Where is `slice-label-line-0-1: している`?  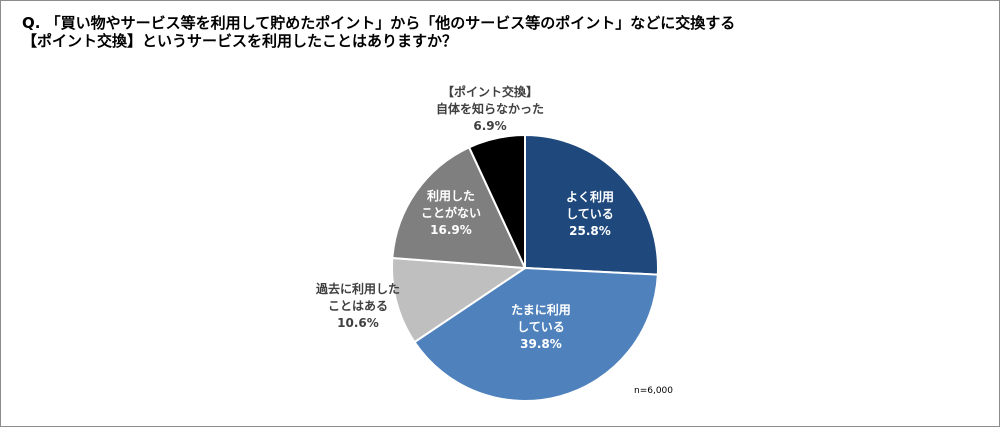 slice-label-line-0-1: している is located at coordinates (590, 214).